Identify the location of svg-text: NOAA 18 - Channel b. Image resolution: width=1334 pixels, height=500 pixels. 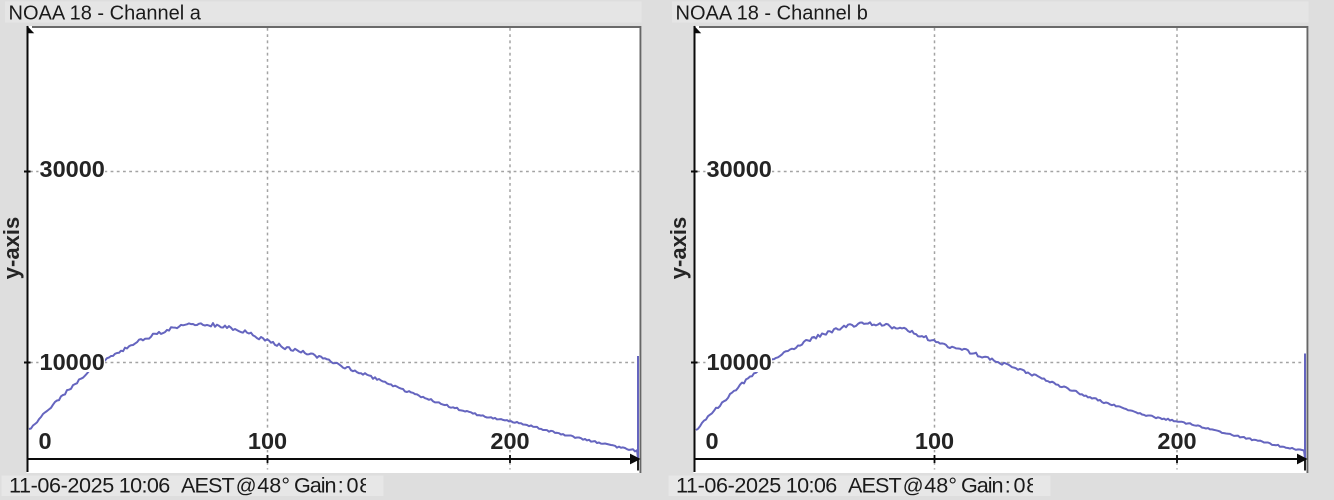
(772, 14).